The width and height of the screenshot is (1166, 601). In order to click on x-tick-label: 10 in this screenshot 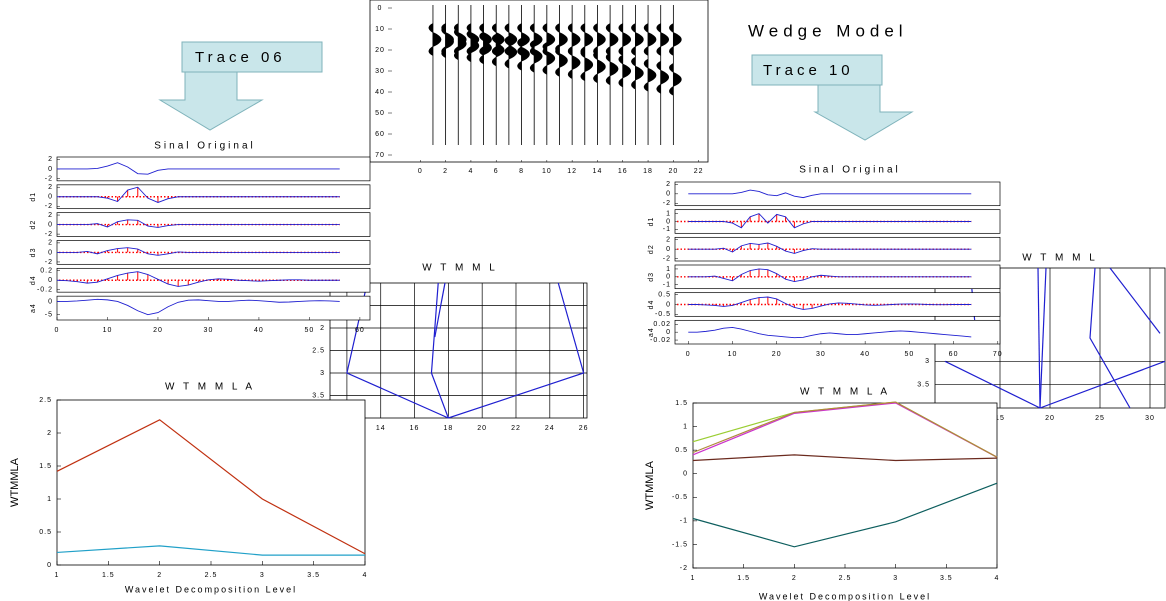, I will do `click(733, 354)`.